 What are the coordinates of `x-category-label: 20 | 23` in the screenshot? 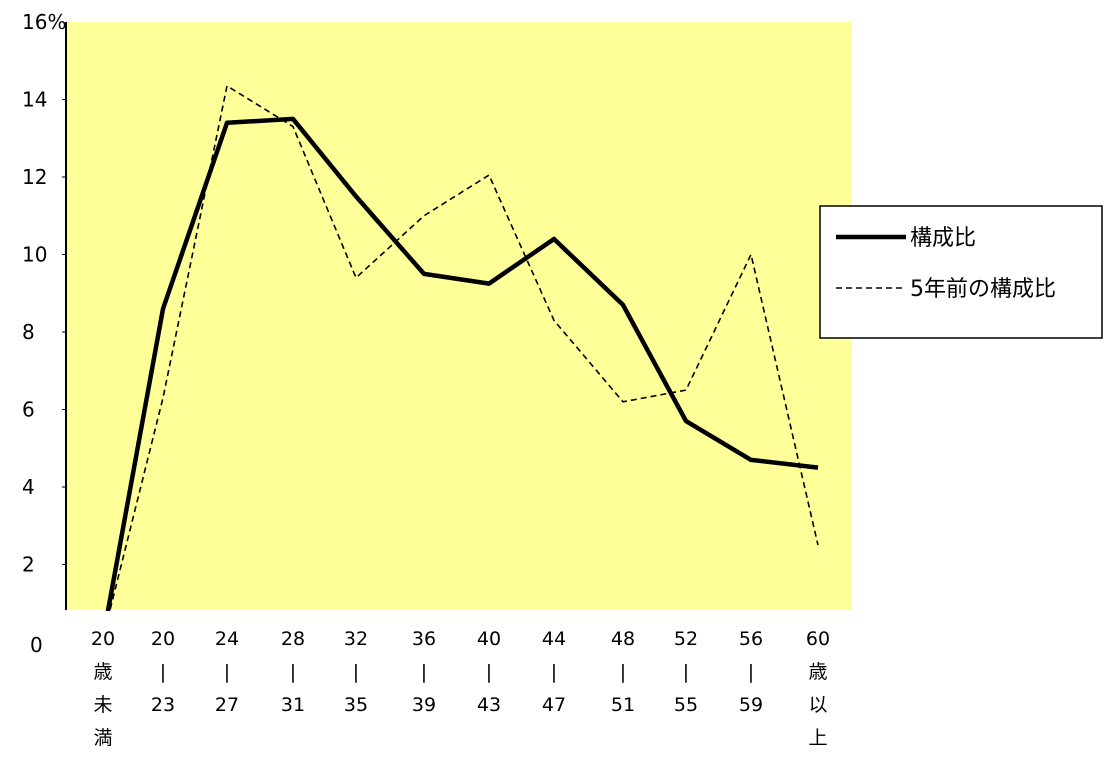 It's located at (163, 672).